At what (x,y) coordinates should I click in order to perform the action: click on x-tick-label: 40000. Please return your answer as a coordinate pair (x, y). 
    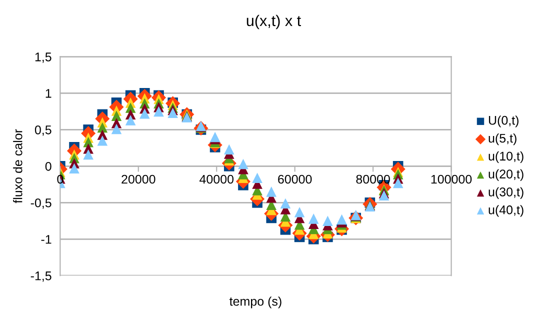
    Looking at the image, I should click on (217, 179).